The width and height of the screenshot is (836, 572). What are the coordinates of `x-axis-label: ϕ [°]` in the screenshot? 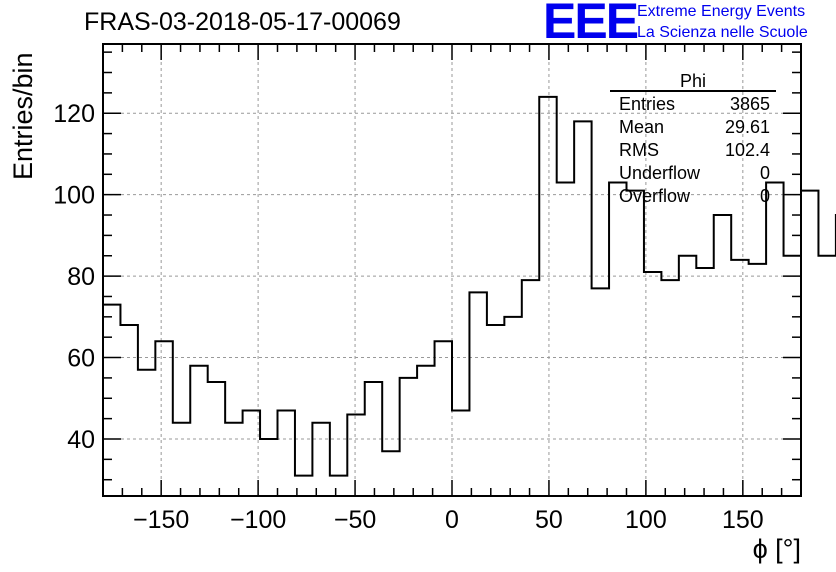 It's located at (777, 549).